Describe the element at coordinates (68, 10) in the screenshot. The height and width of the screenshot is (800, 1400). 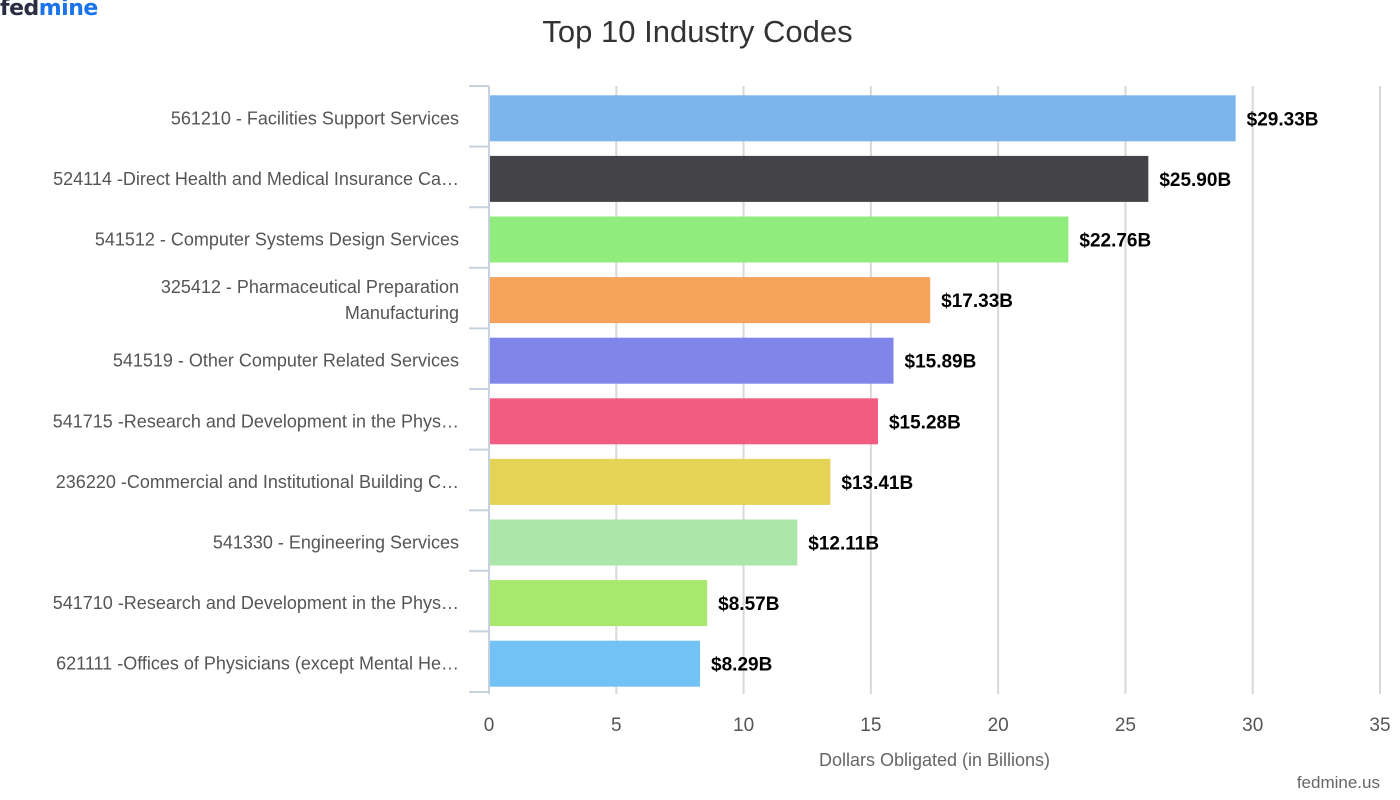
I see `logo-part2: mine` at that location.